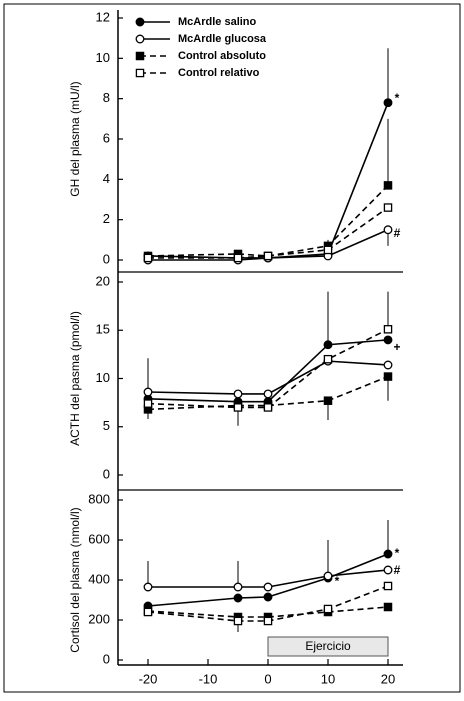 This screenshot has height=701, width=464. Describe the element at coordinates (75, 378) in the screenshot. I see `y-axis-title: ACTH del pasma (pmol/l)` at that location.